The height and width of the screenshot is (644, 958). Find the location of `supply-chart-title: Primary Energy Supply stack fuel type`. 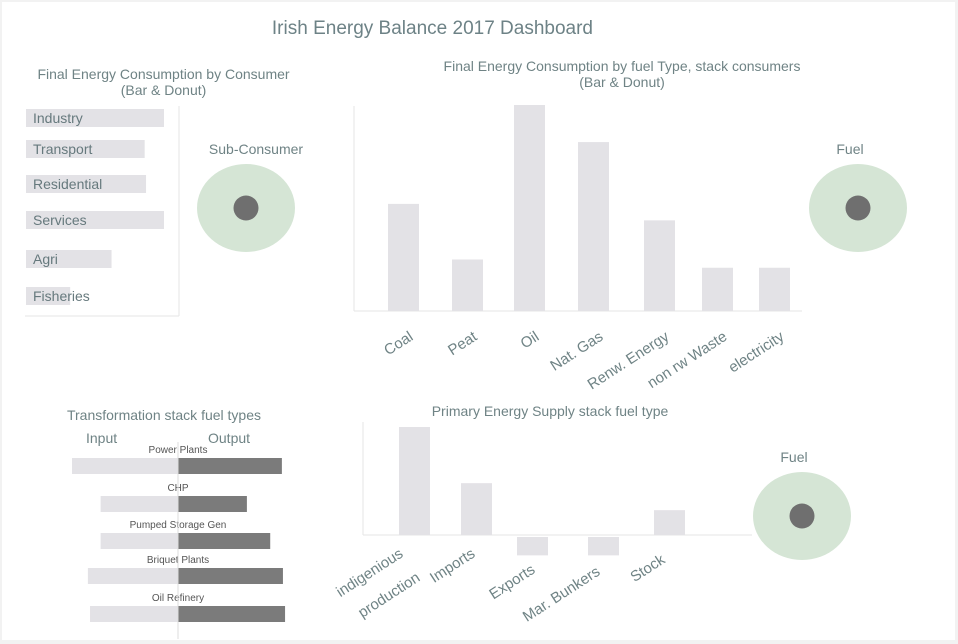

supply-chart-title: Primary Energy Supply stack fuel type is located at coordinates (550, 411).